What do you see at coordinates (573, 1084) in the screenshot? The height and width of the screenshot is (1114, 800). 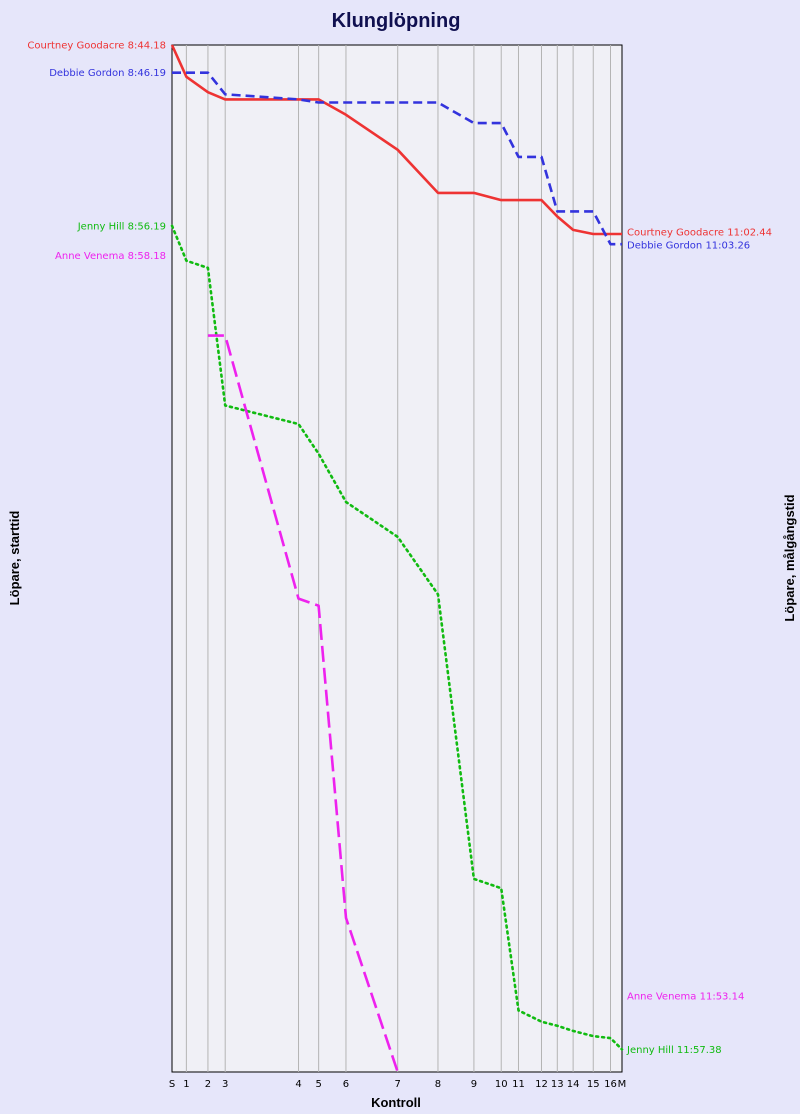 I see `tick-label-14: 14` at bounding box center [573, 1084].